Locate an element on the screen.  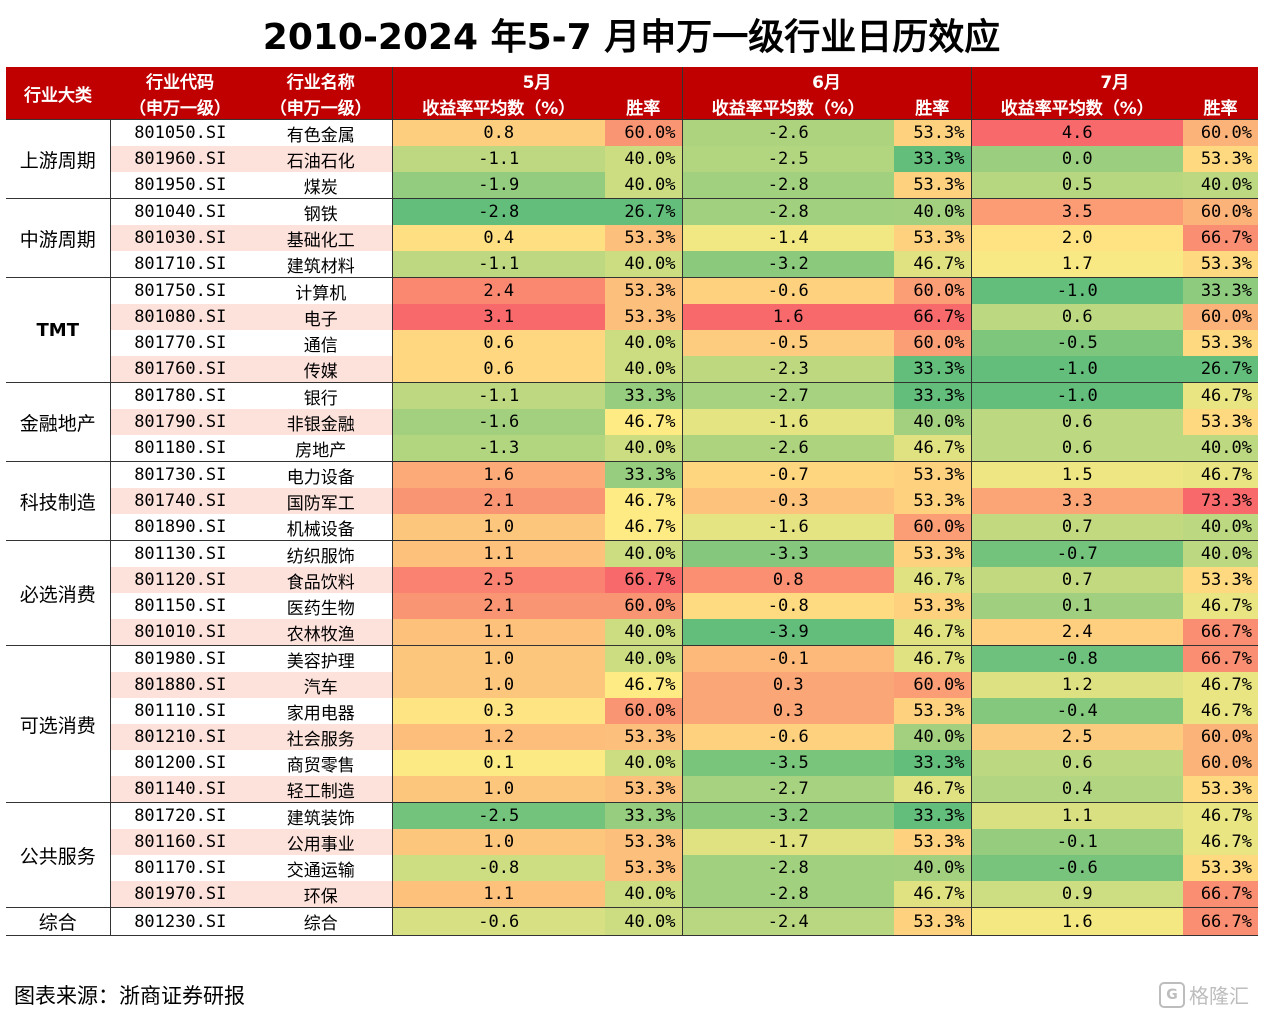
industry-name: 家用电器 is located at coordinates (321, 711).